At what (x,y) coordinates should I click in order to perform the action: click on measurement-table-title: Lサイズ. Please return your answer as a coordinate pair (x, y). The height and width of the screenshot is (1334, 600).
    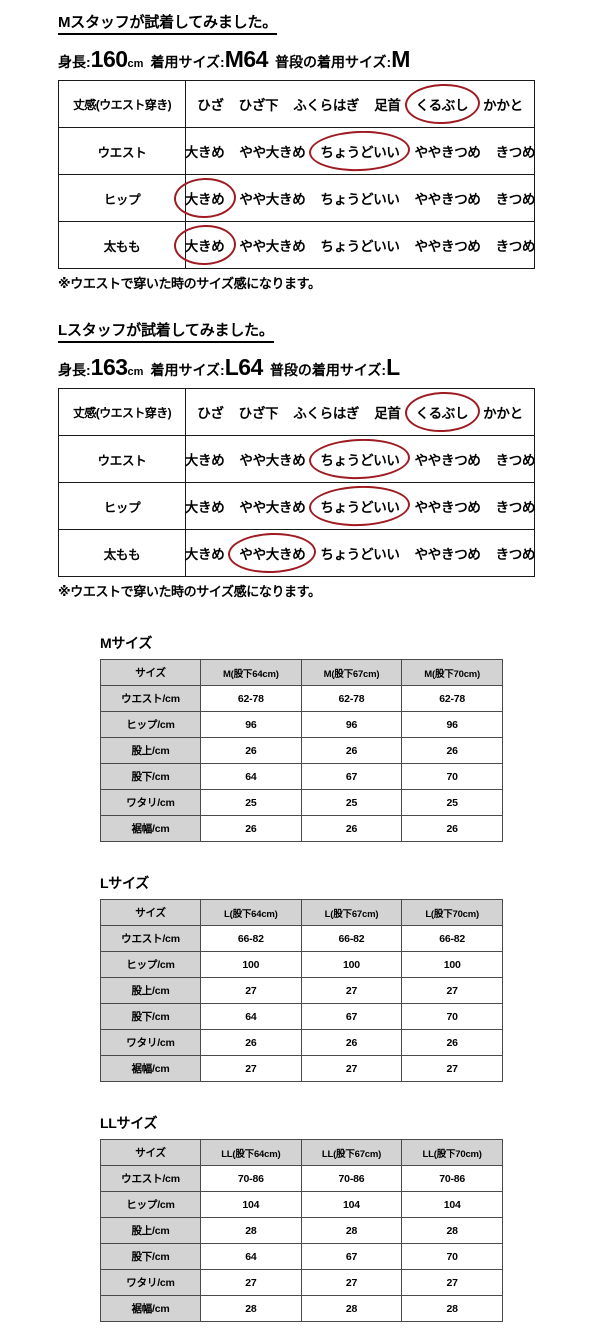
    Looking at the image, I should click on (124, 883).